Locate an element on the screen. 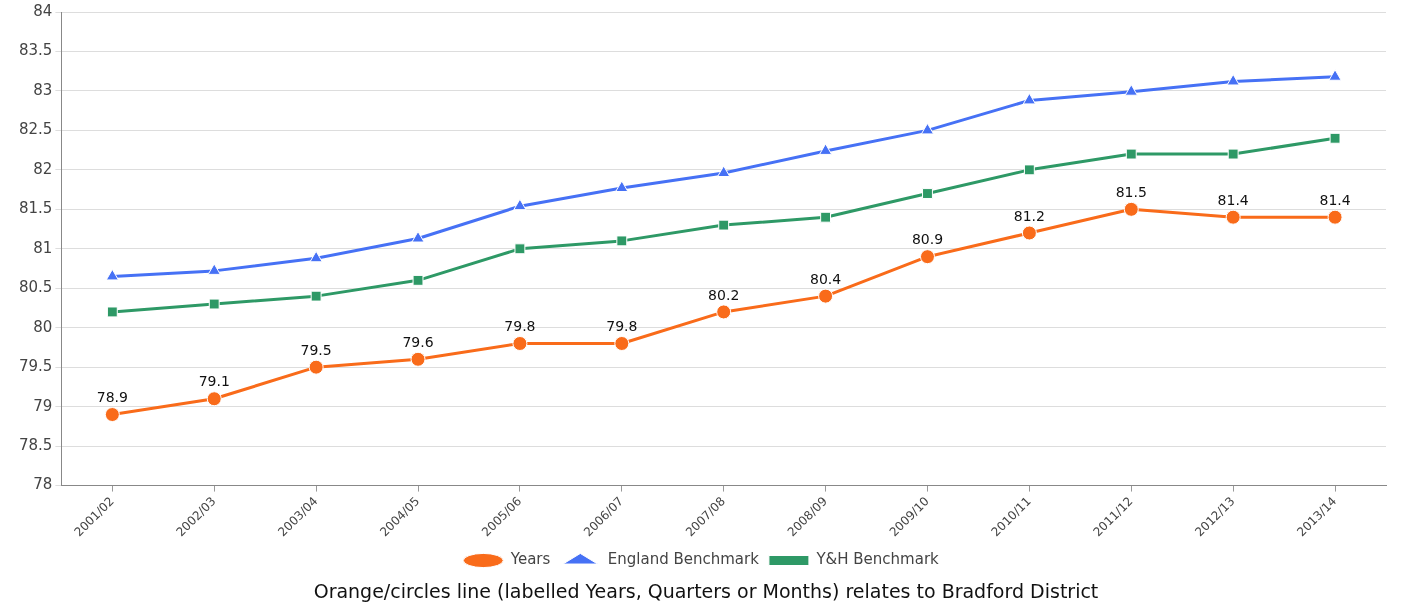 The image size is (1412, 607). data-label: 81.2 is located at coordinates (1029, 215).